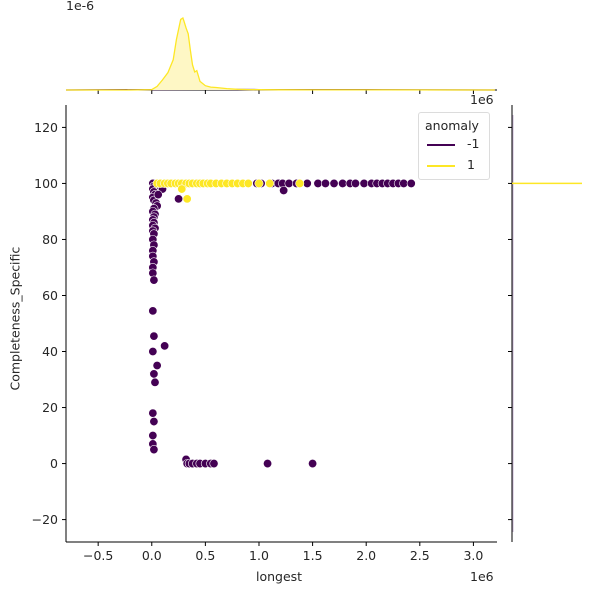 Image resolution: width=600 pixels, height=600 pixels. Describe the element at coordinates (259, 555) in the screenshot. I see `x-tick-label: 1.0` at that location.